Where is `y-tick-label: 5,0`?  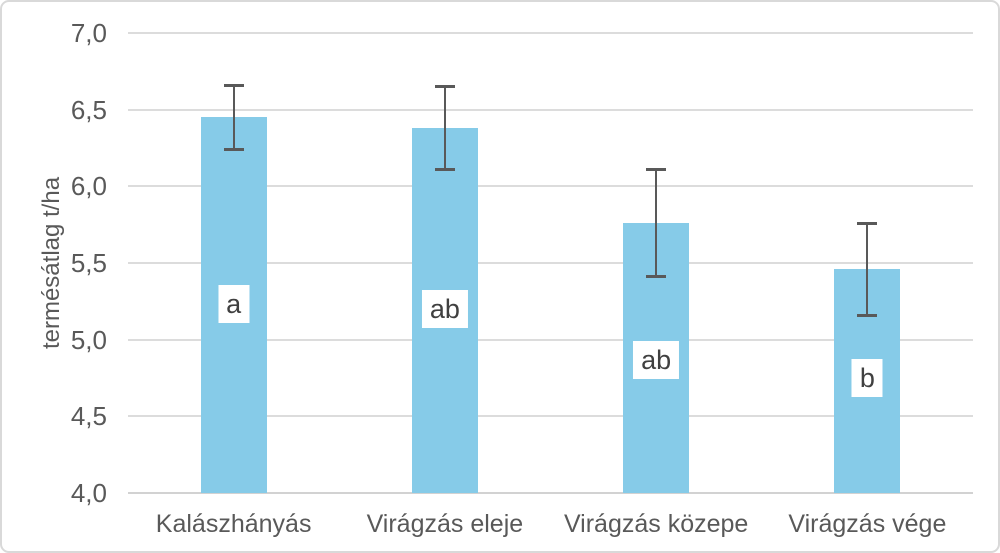
y-tick-label: 5,0 is located at coordinates (88, 339).